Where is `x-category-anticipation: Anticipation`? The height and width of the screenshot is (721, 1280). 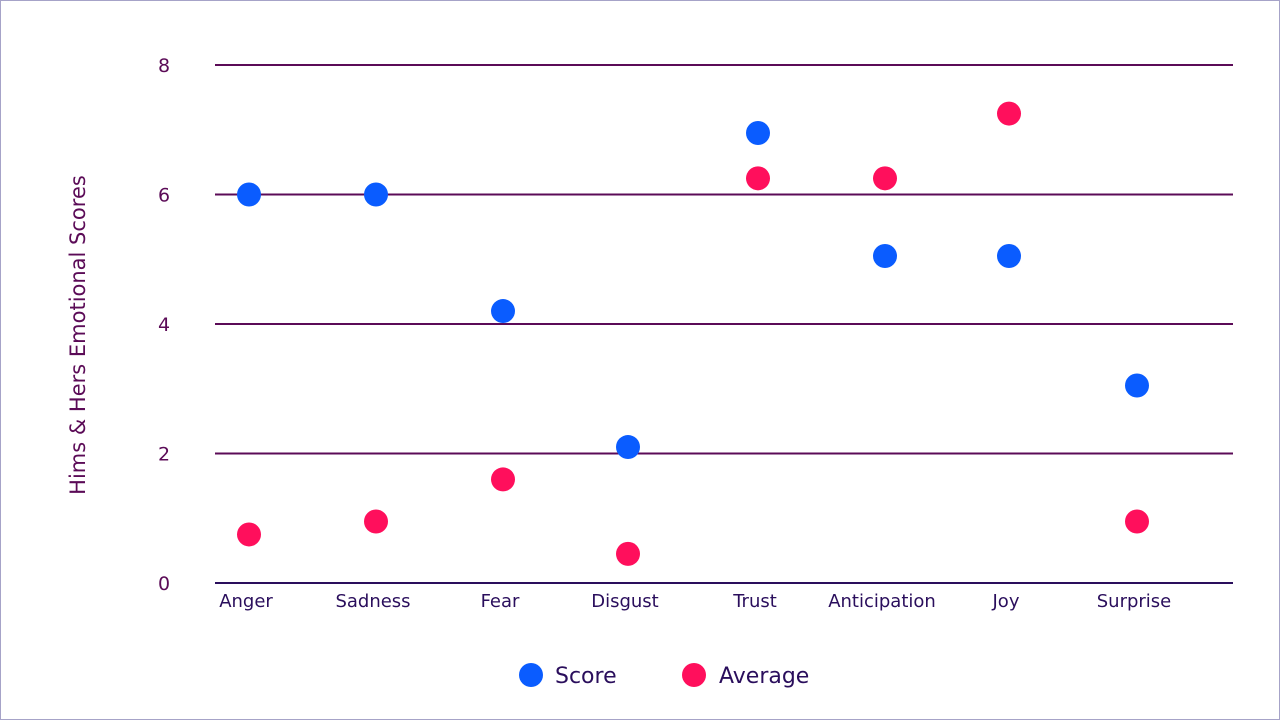 x-category-anticipation: Anticipation is located at coordinates (882, 601).